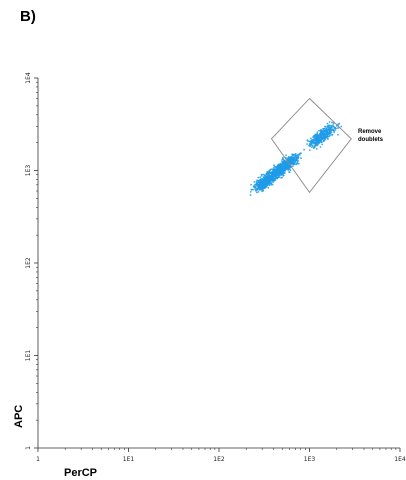 Image resolution: width=406 pixels, height=480 pixels. I want to click on y-tick-label: 1E1, so click(28, 356).